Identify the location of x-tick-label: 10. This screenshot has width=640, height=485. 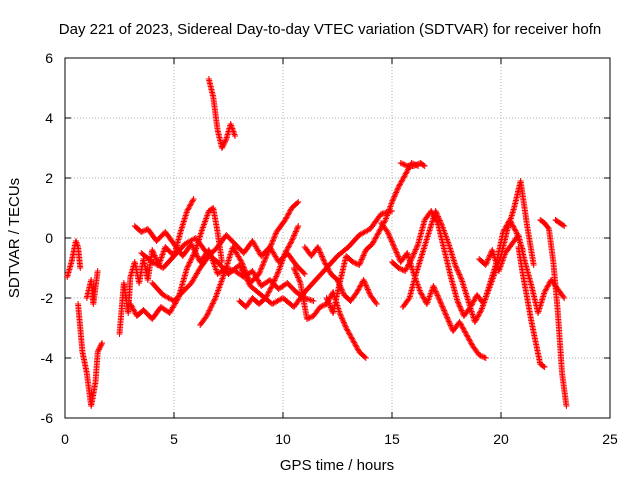
(283, 439).